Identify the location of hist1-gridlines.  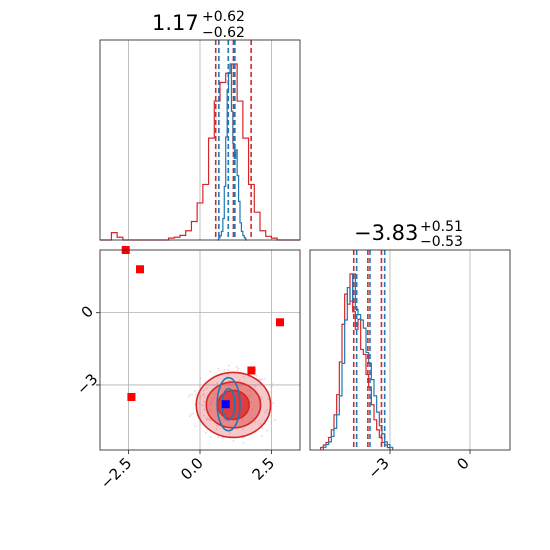
(200, 140).